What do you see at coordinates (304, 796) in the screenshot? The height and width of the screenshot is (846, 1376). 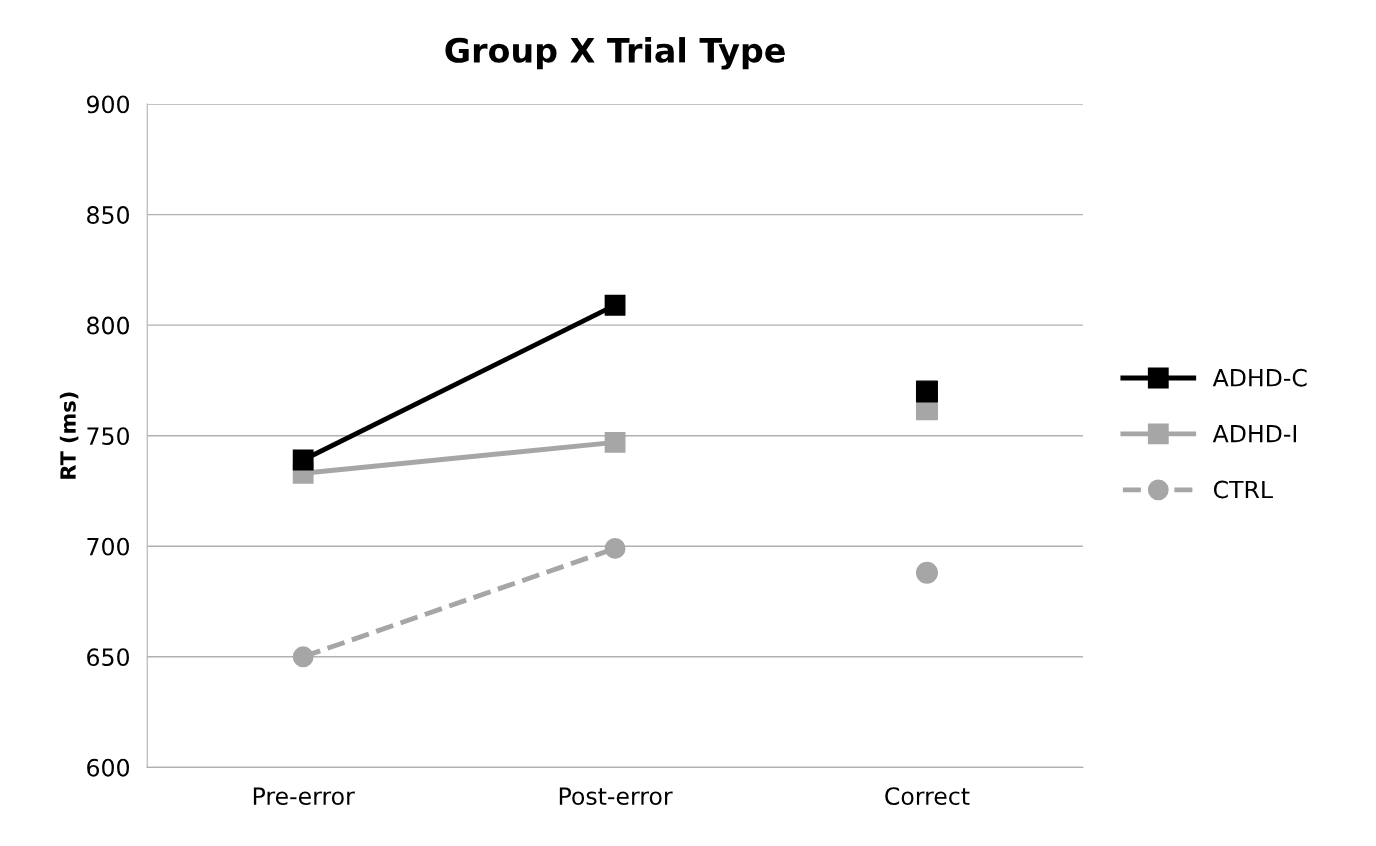 I see `x-tick-label: Pre-error` at bounding box center [304, 796].